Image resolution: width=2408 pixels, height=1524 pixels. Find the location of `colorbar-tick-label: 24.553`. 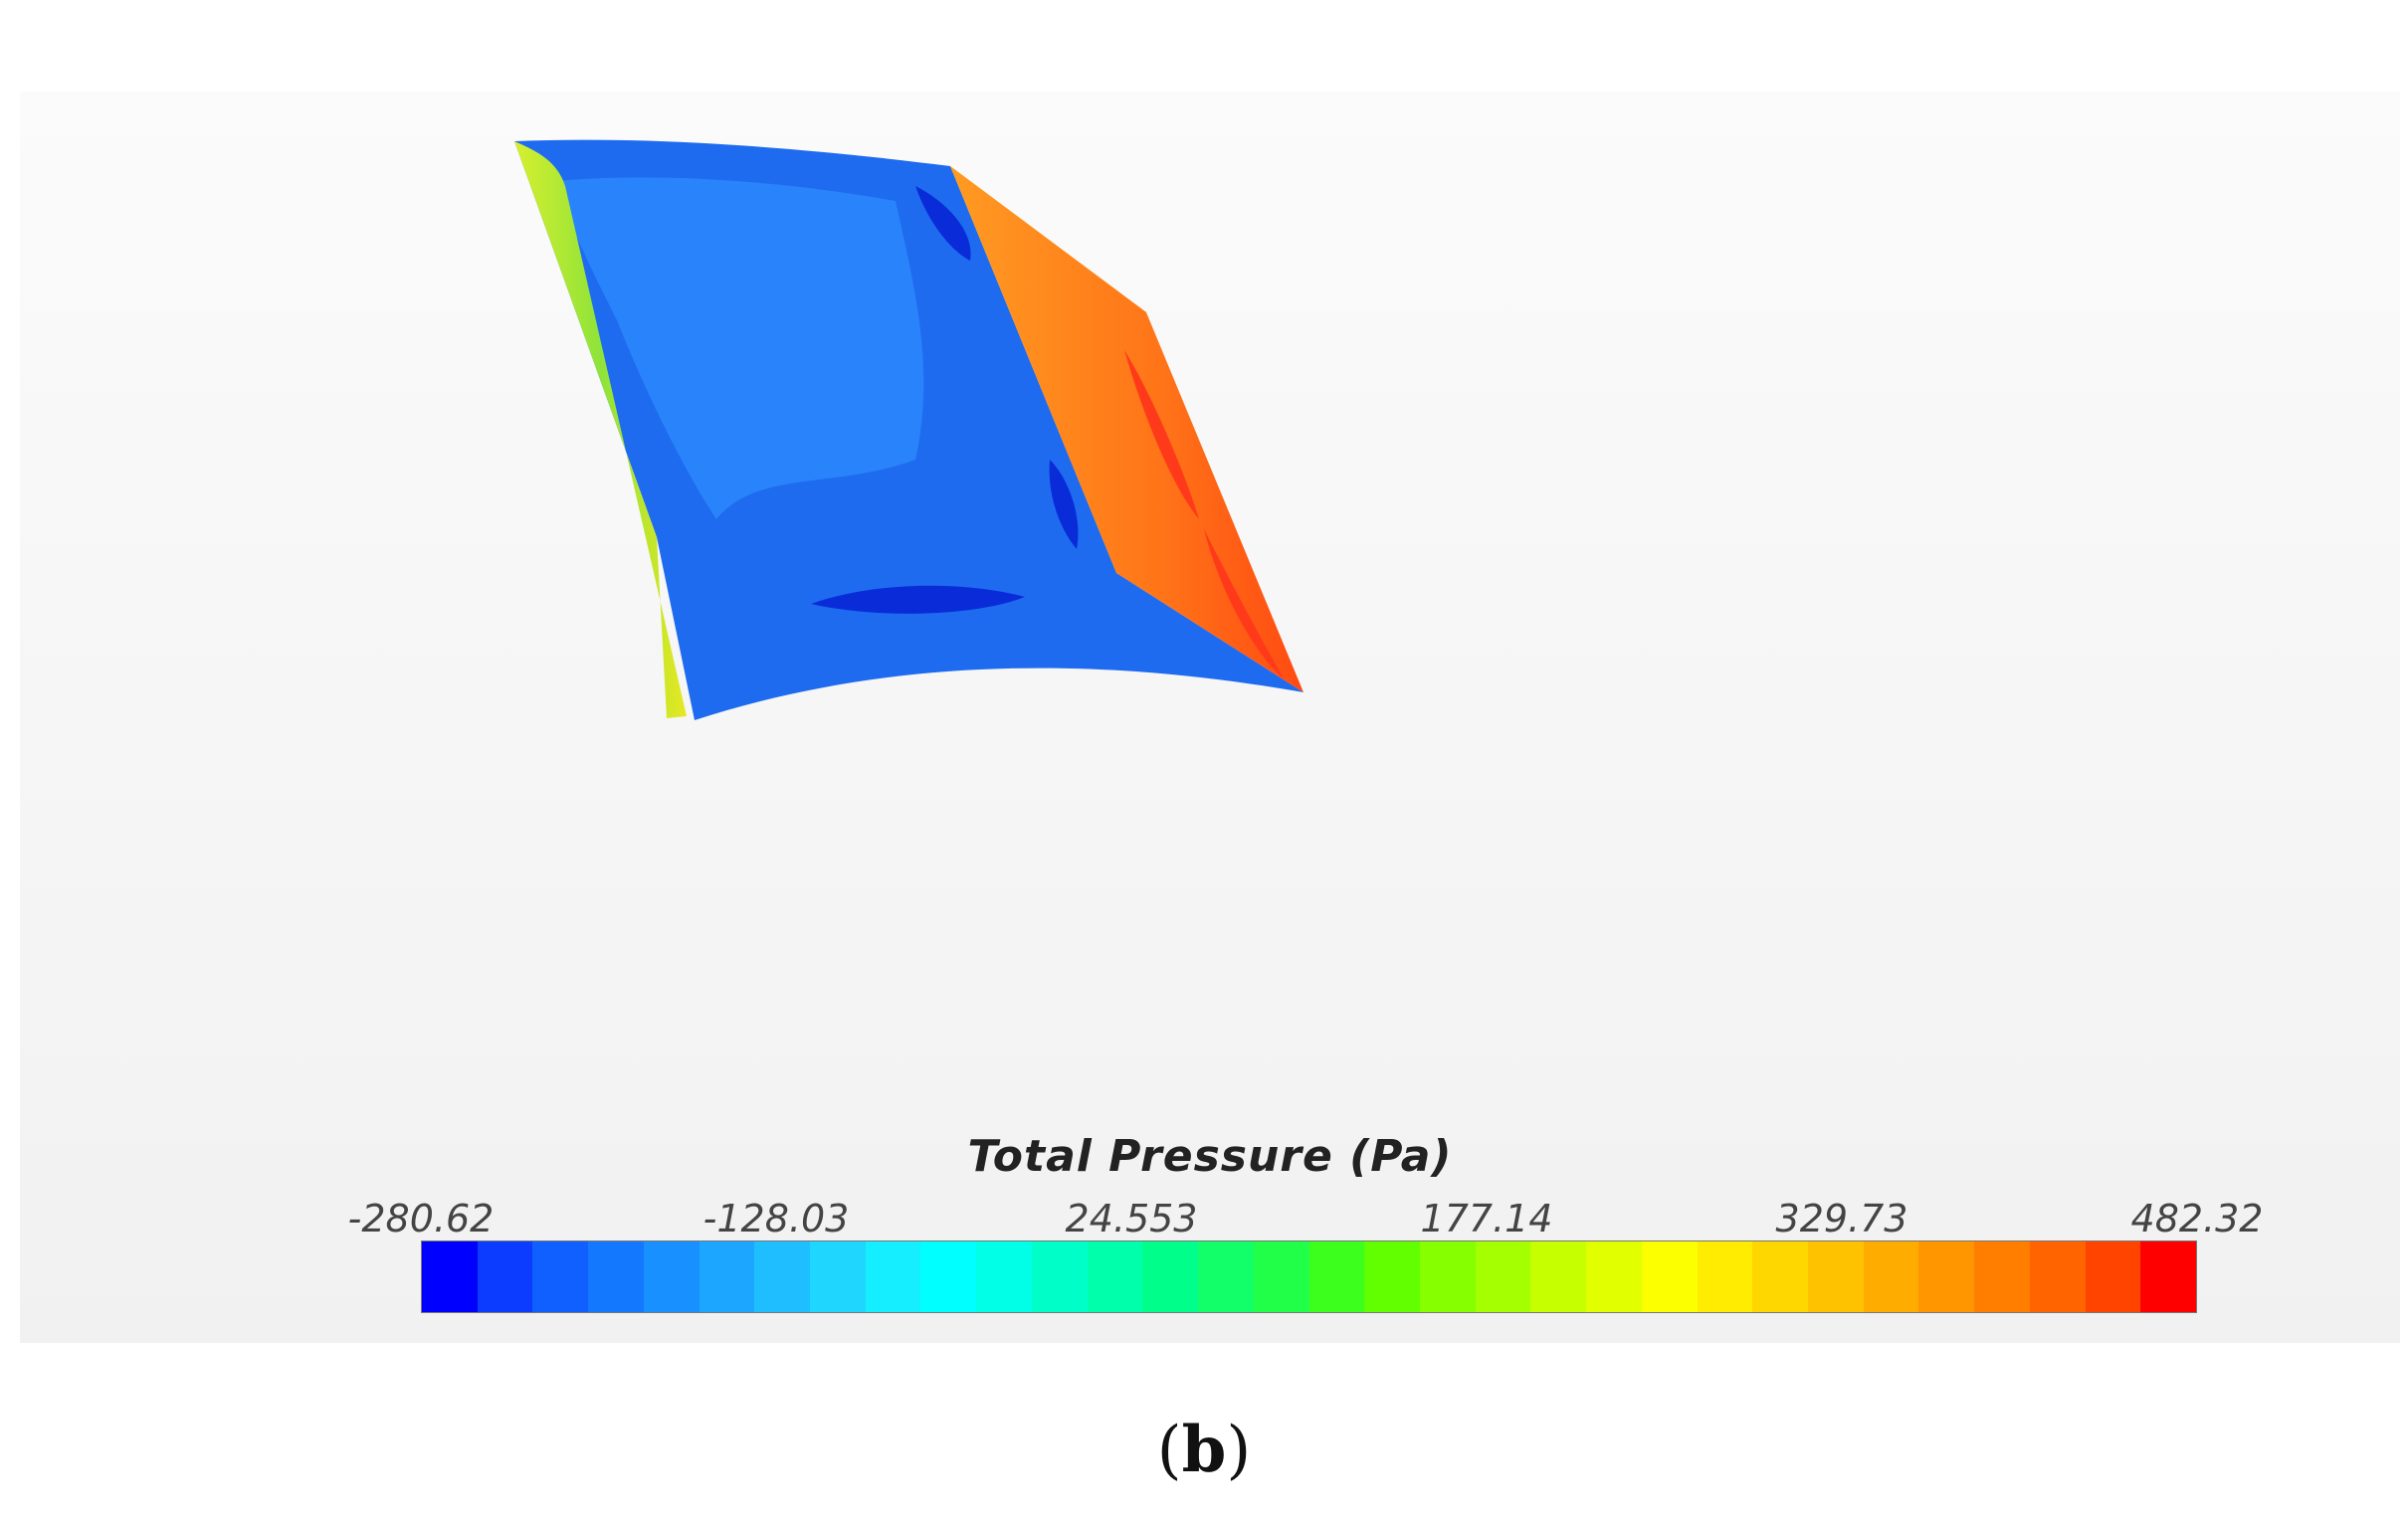

colorbar-tick-label: 24.553 is located at coordinates (1131, 1218).